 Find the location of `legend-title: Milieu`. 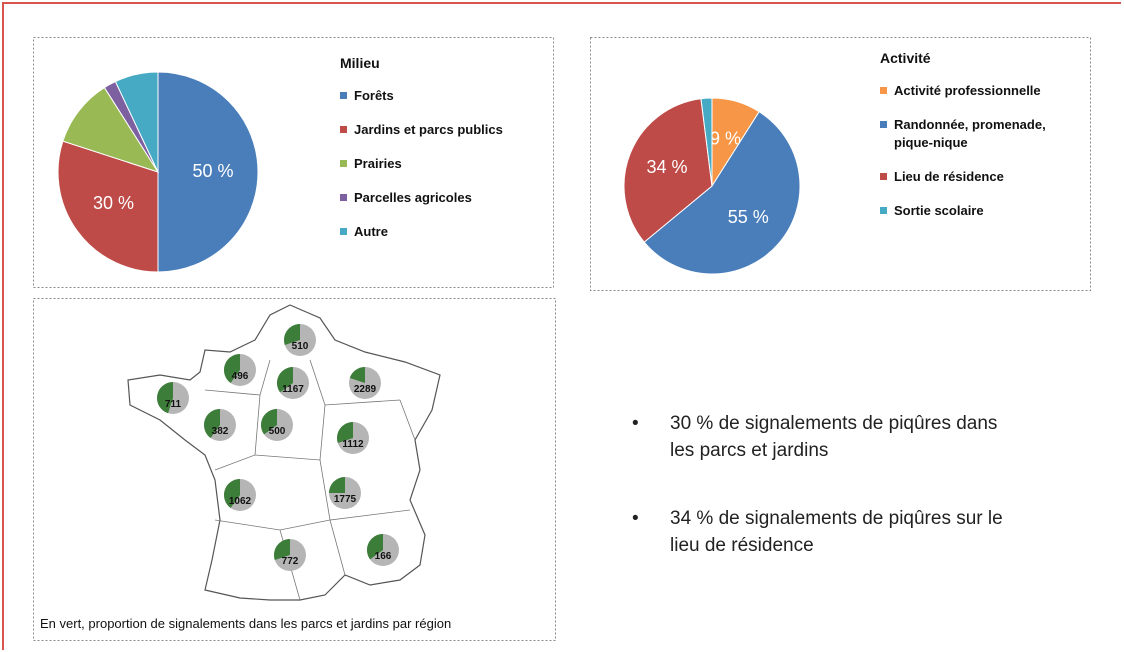

legend-title: Milieu is located at coordinates (360, 63).